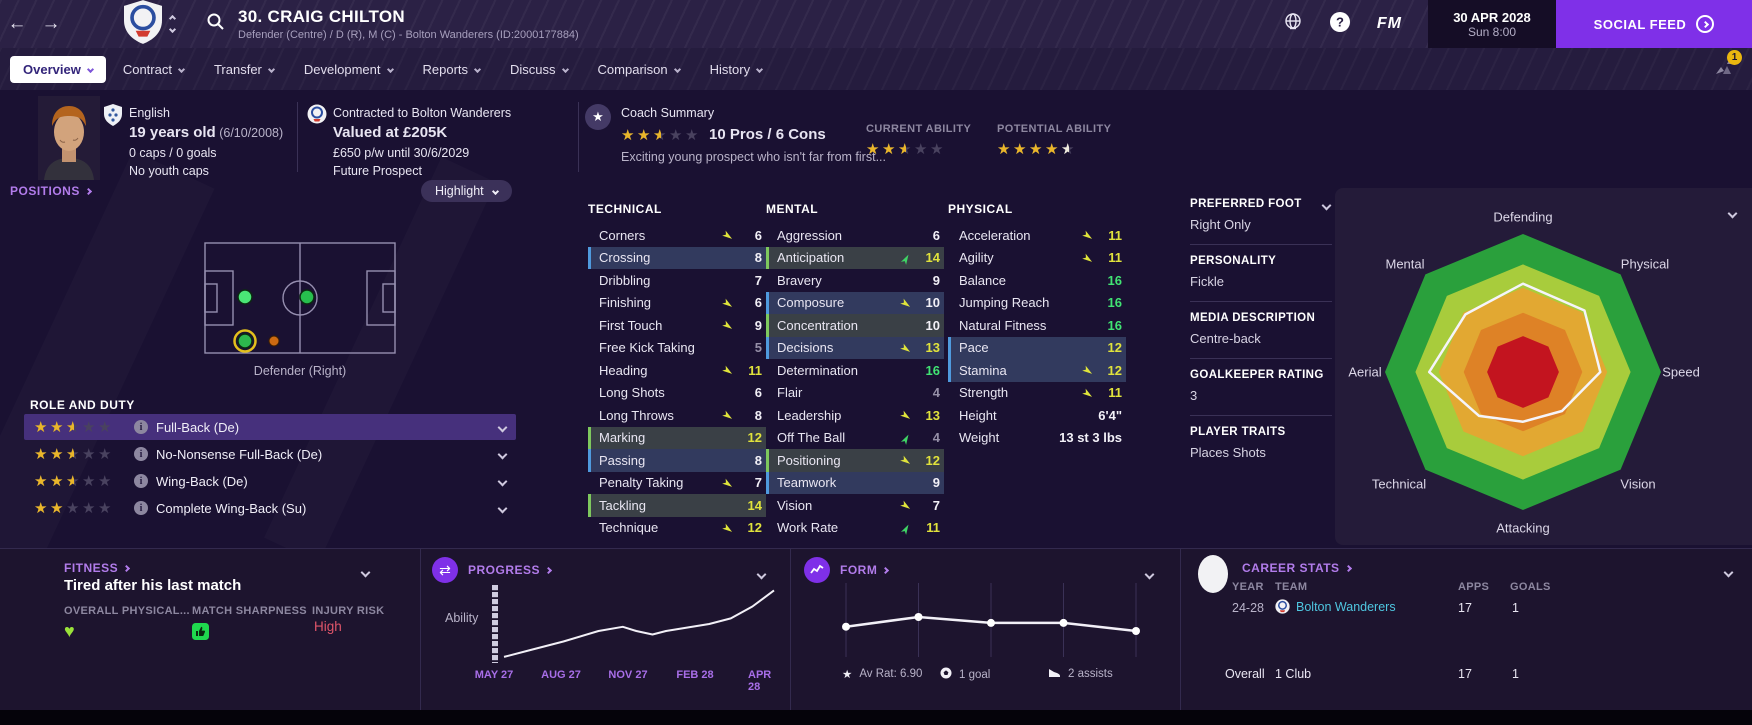 This screenshot has height=725, width=1752. Describe the element at coordinates (1037, 347) in the screenshot. I see `attr-row-pace: Pace 12` at that location.